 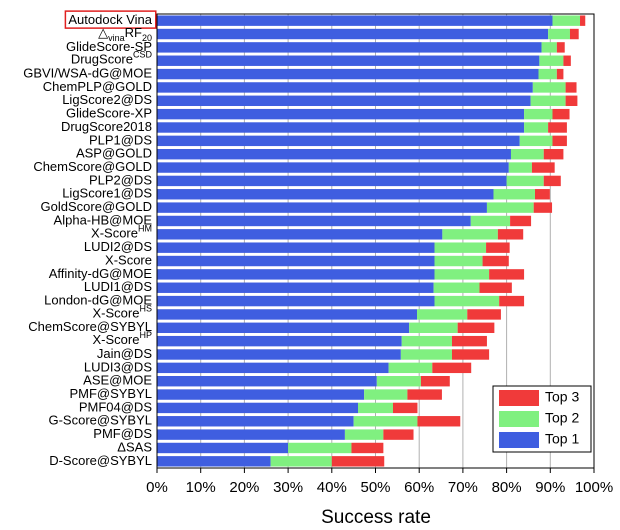 What do you see at coordinates (133, 32) in the screenshot?
I see `label-part: RF` at bounding box center [133, 32].